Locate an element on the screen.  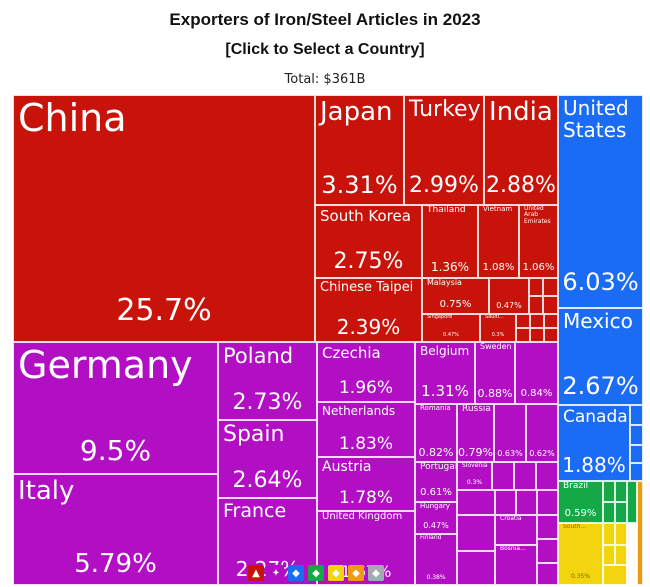
tile-south: South... 0.35% is located at coordinates (580, 554).